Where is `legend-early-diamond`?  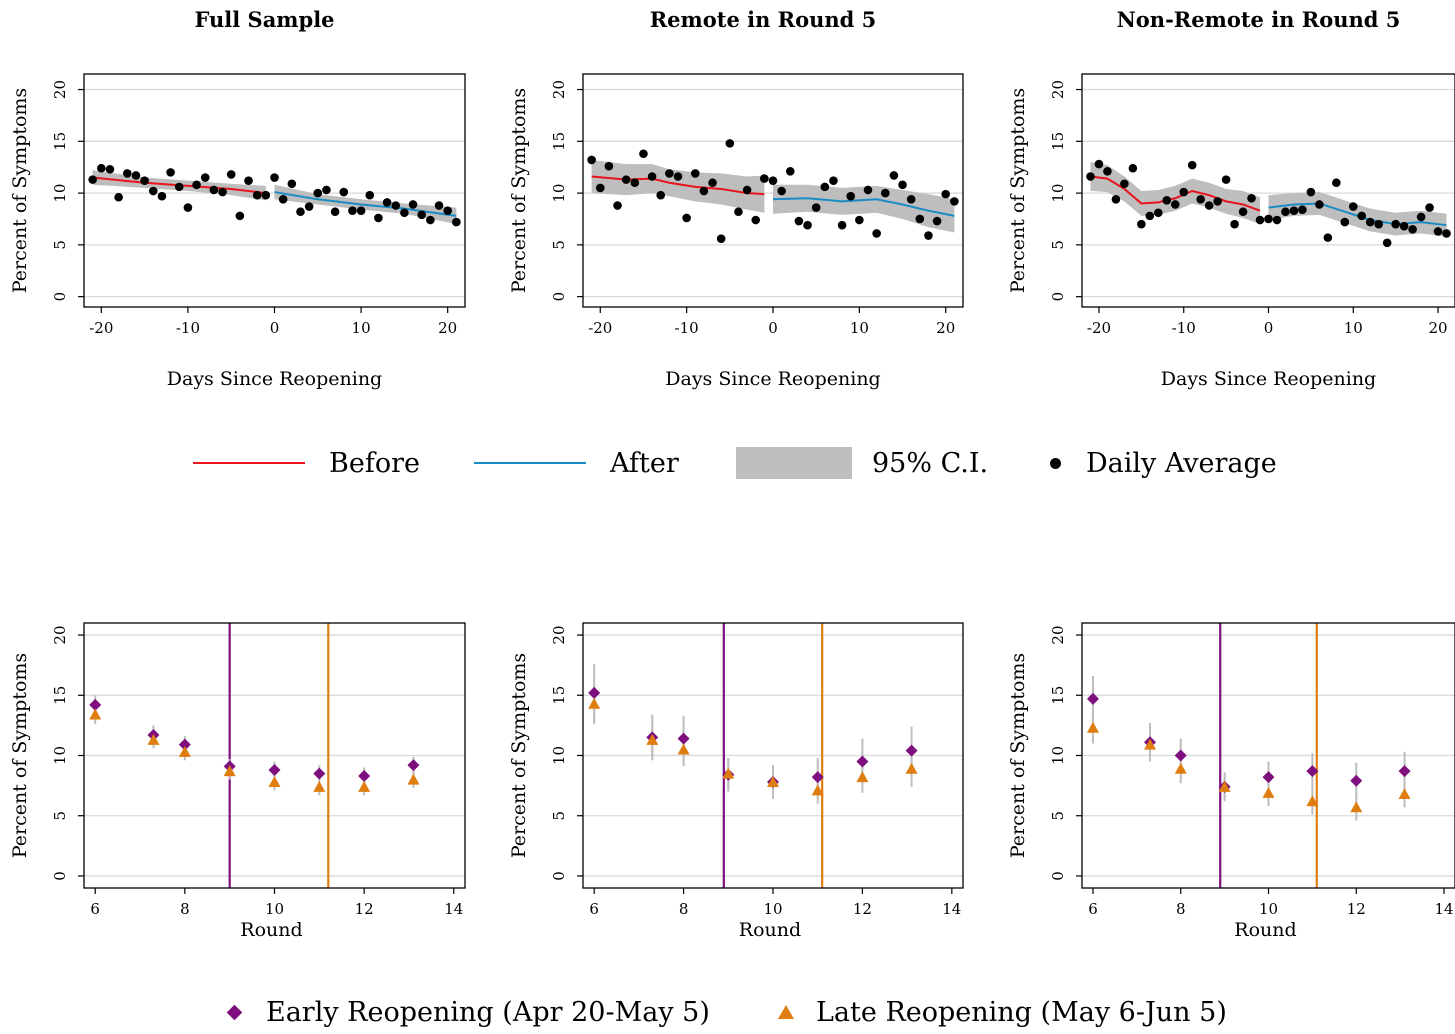
legend-early-diamond is located at coordinates (234, 1012).